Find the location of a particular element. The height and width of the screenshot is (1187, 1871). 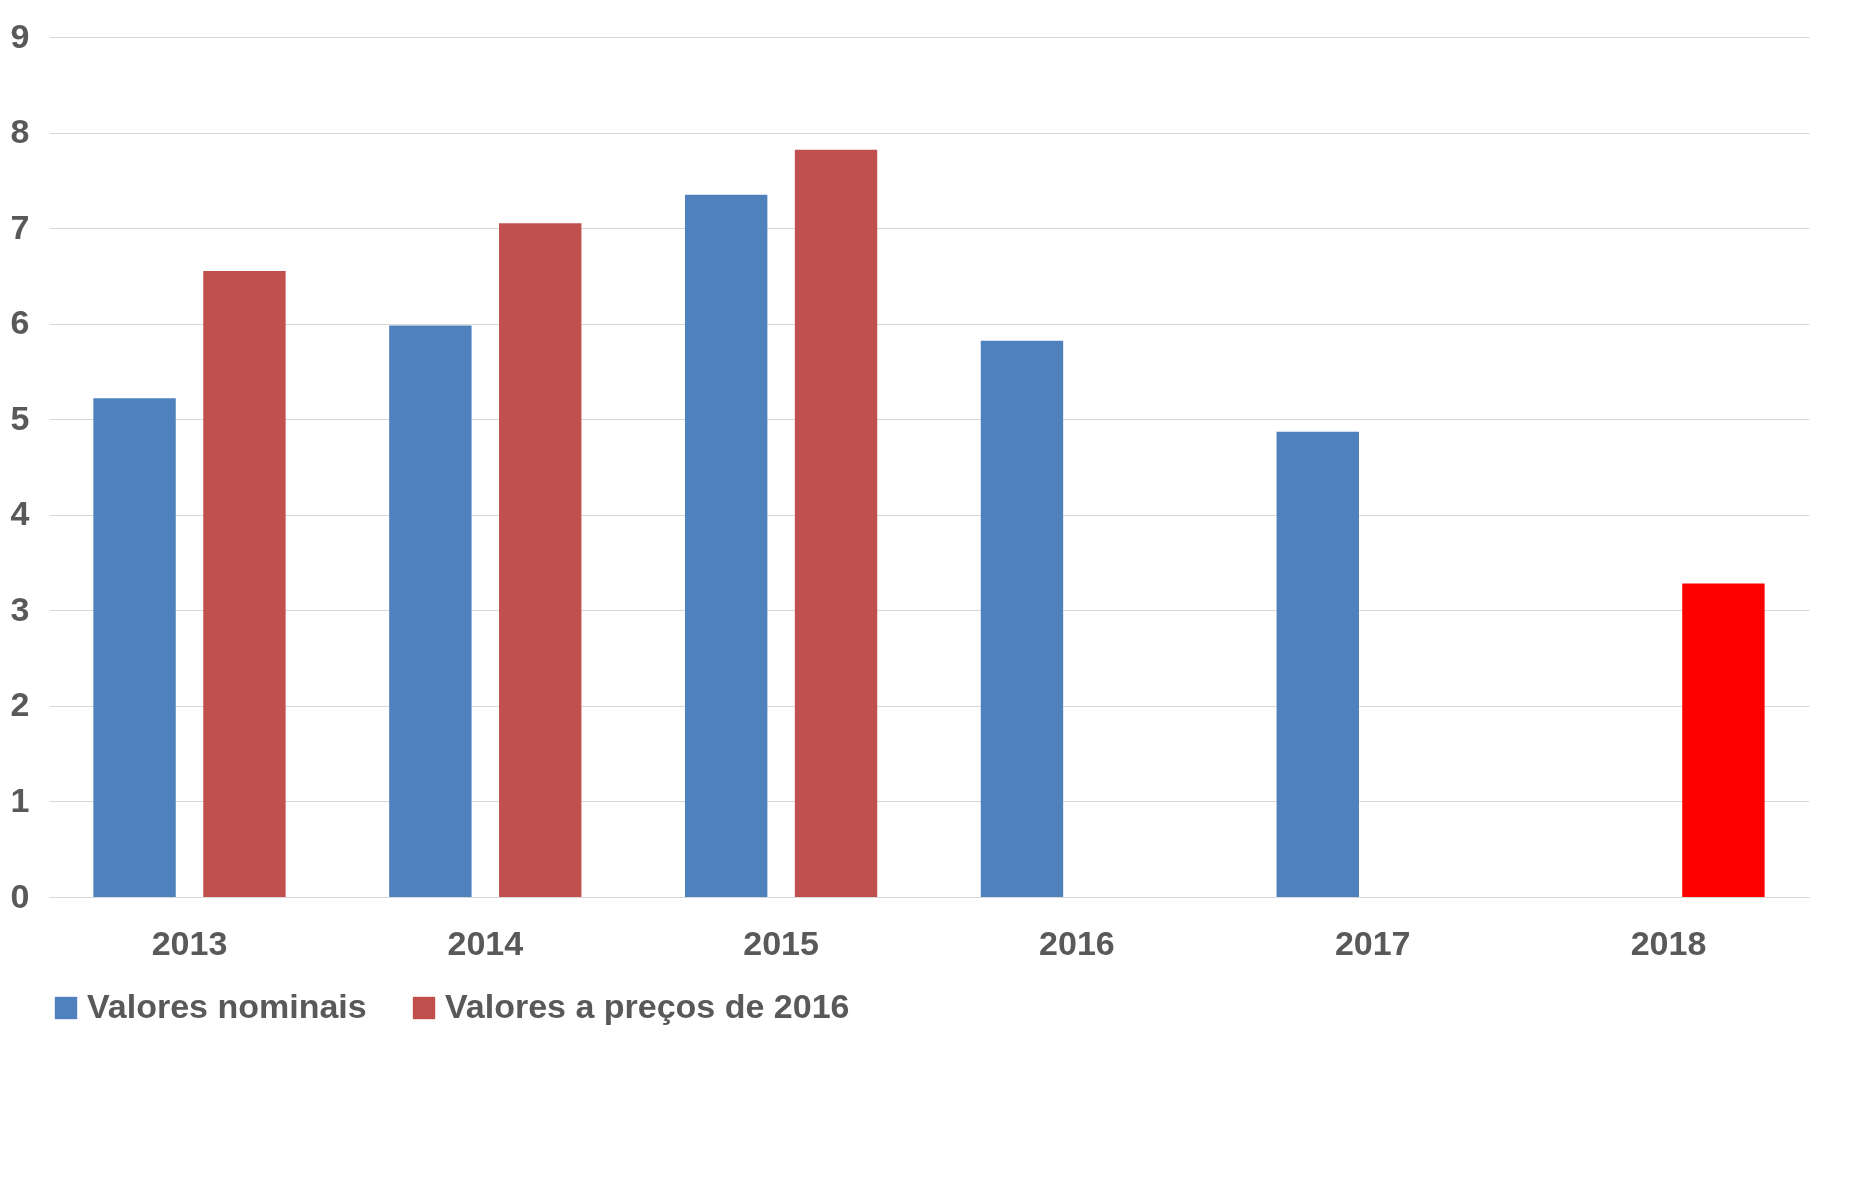

x-tick-label: 2013 is located at coordinates (189, 942).